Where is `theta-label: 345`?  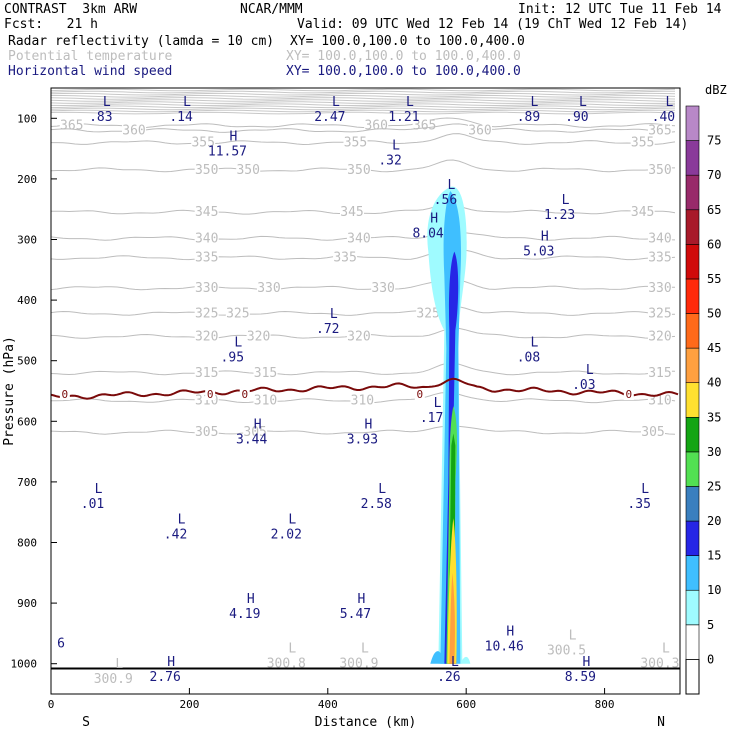 theta-label: 345 is located at coordinates (351, 212).